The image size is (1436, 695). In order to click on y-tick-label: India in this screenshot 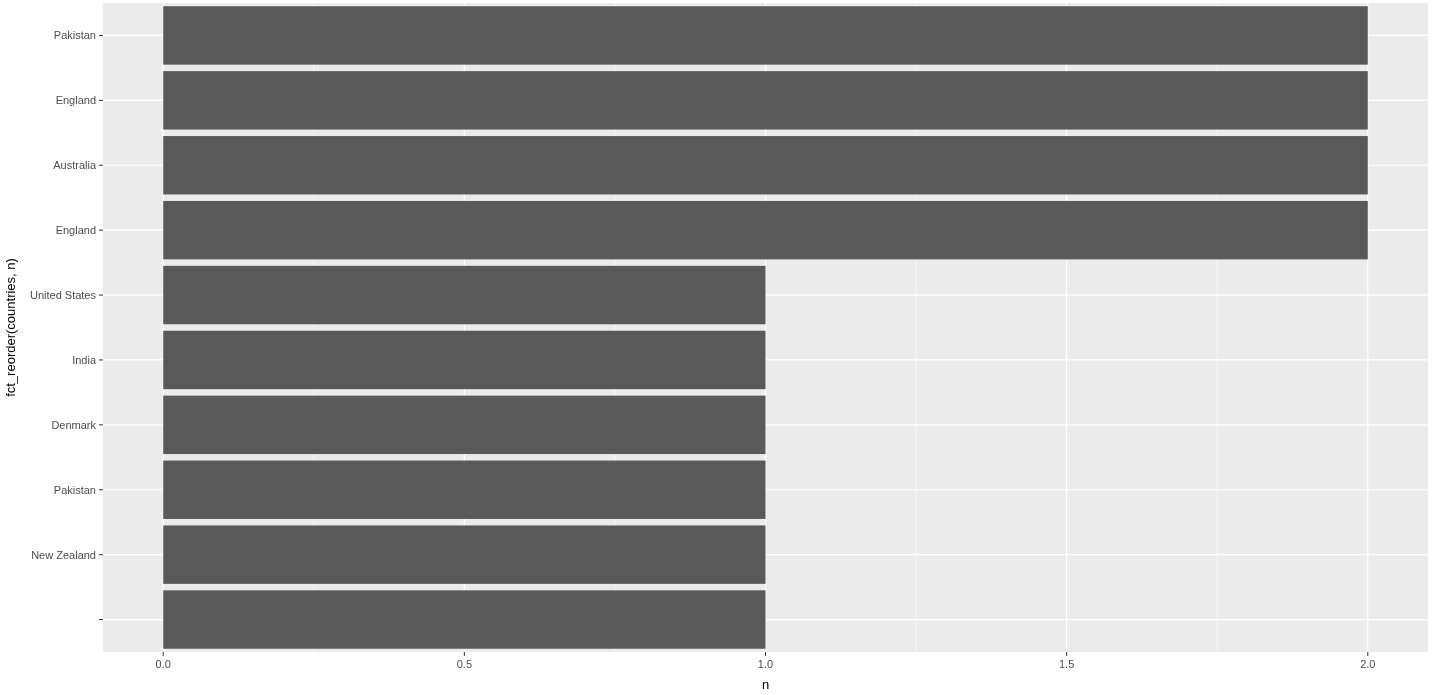, I will do `click(84, 359)`.